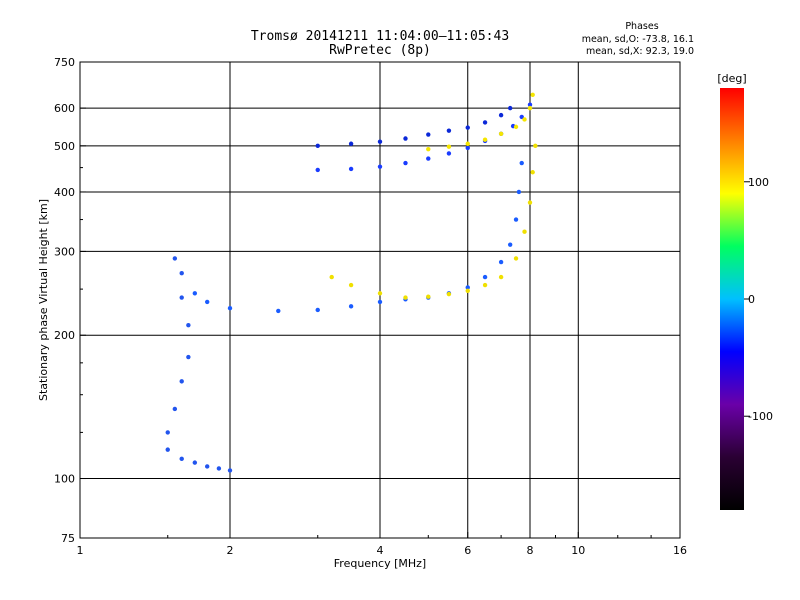  I want to click on chart-title: Tromsø 20141211 11:04:00–11:05:43, so click(380, 36).